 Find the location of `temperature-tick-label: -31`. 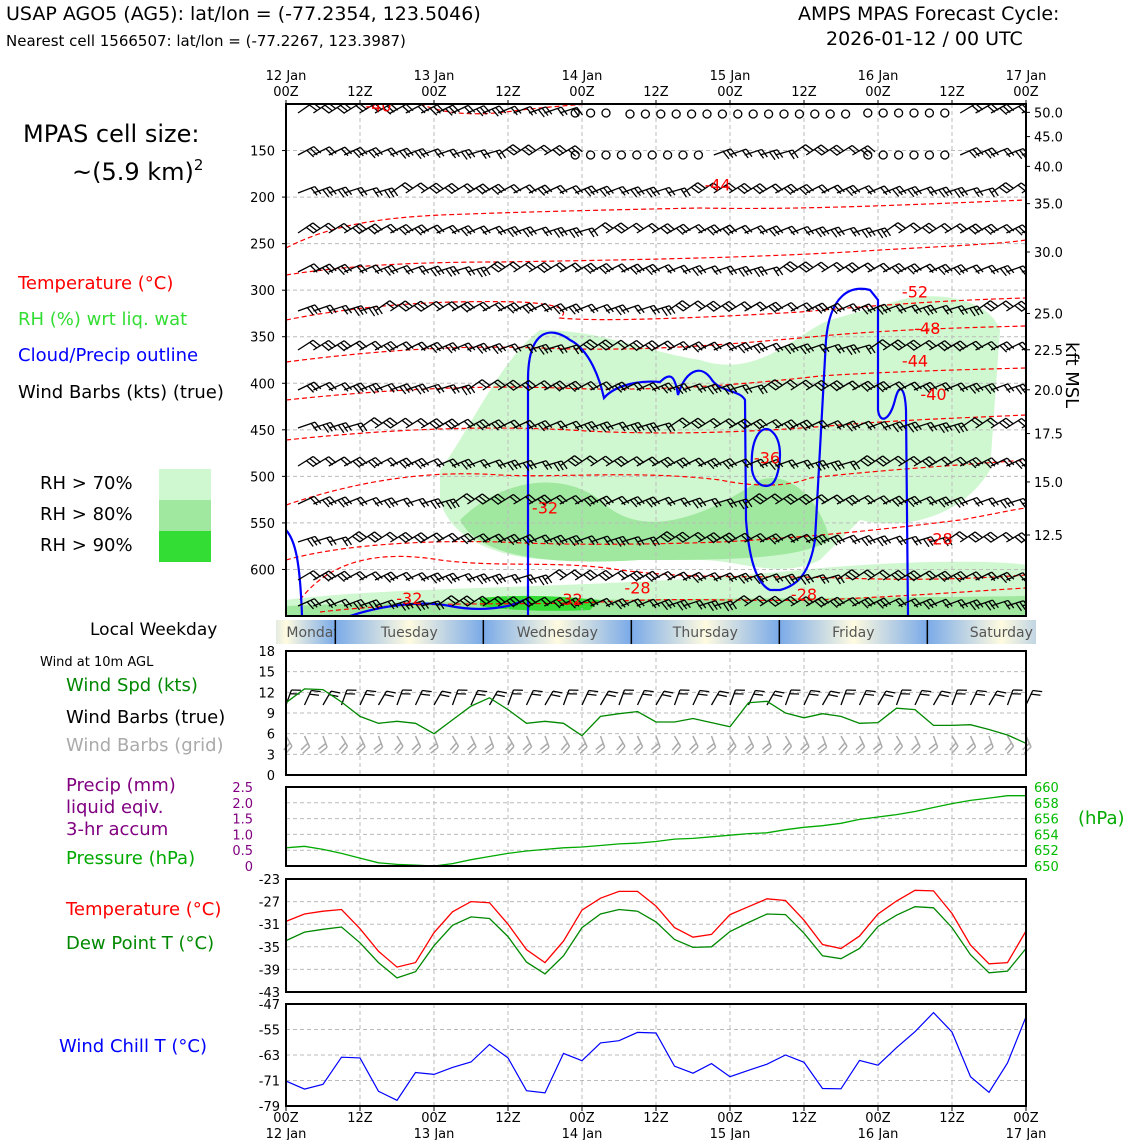

temperature-tick-label: -31 is located at coordinates (269, 925).